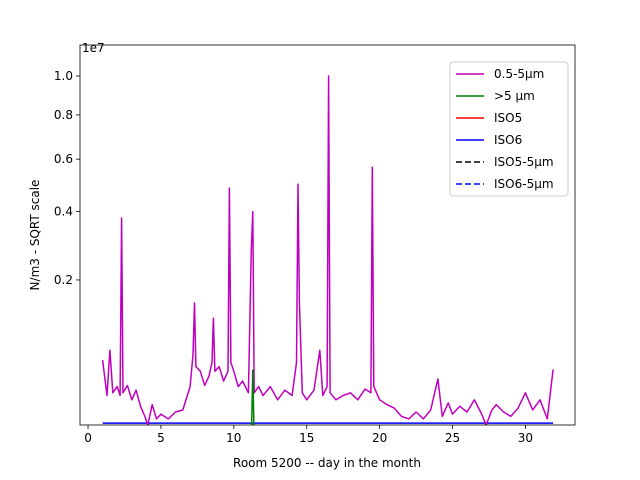 This screenshot has width=640, height=480. Describe the element at coordinates (63, 212) in the screenshot. I see `y-tick-label: 0.4` at that location.